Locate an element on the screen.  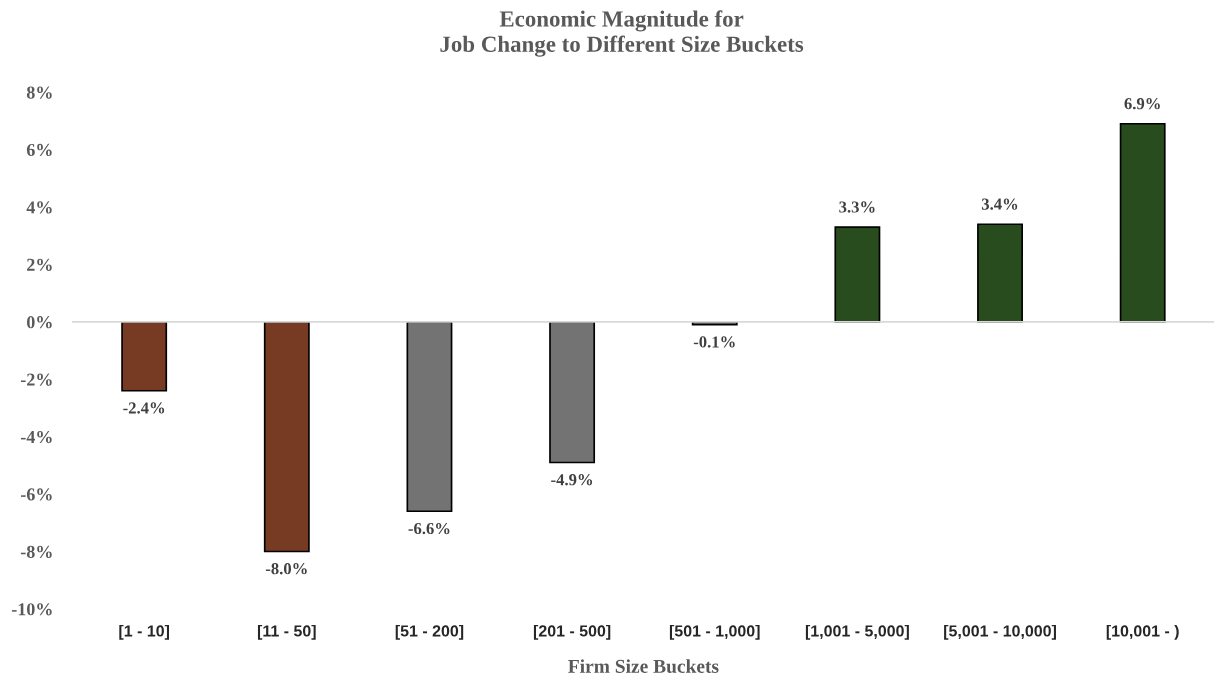
chart-title: Economic Magnitude for Job Change to Different Size Buckets is located at coordinates (622, 33).